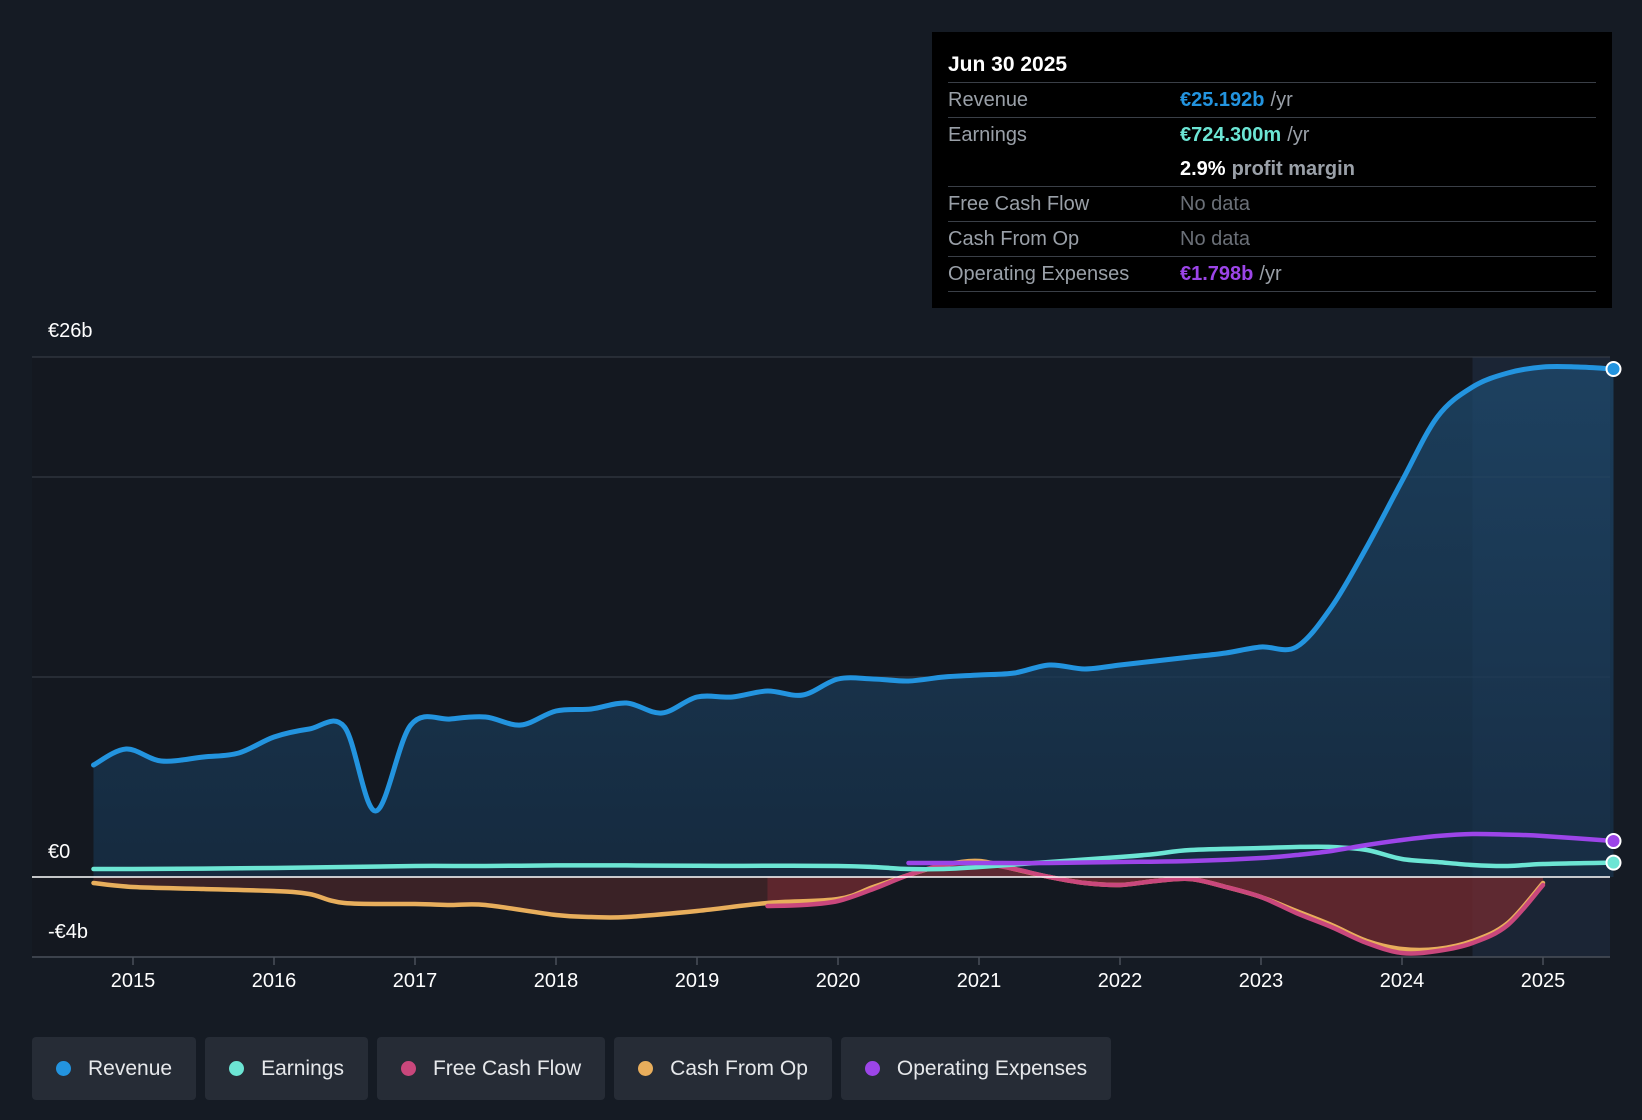  Describe the element at coordinates (1272, 203) in the screenshot. I see `tooltip-row-fcf: Free Cash Flow No data` at that location.